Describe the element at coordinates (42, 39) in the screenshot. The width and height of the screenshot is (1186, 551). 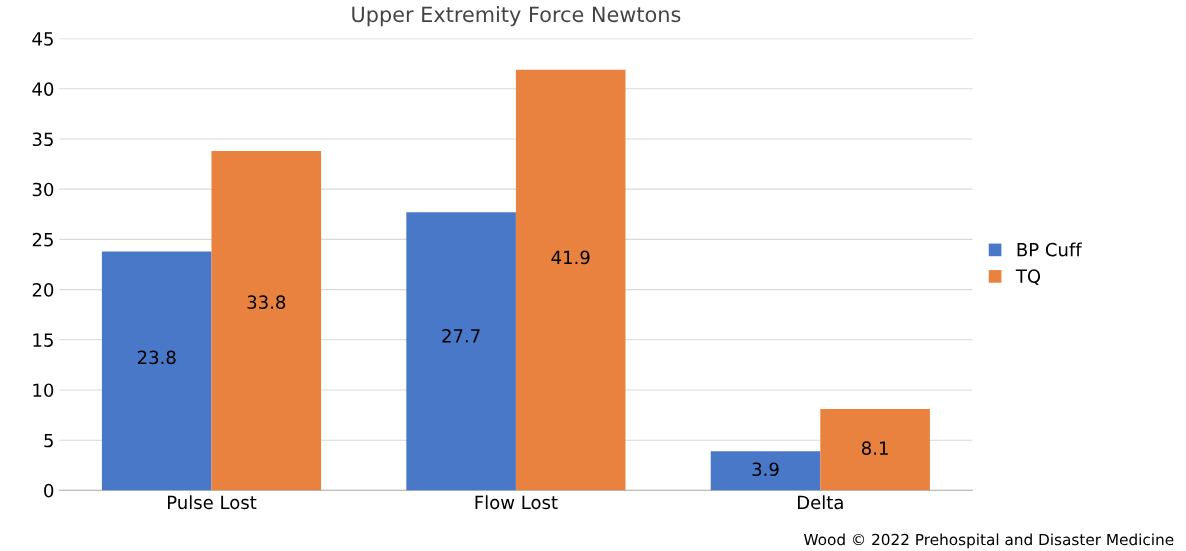
I see `y-tick-label: 45` at that location.